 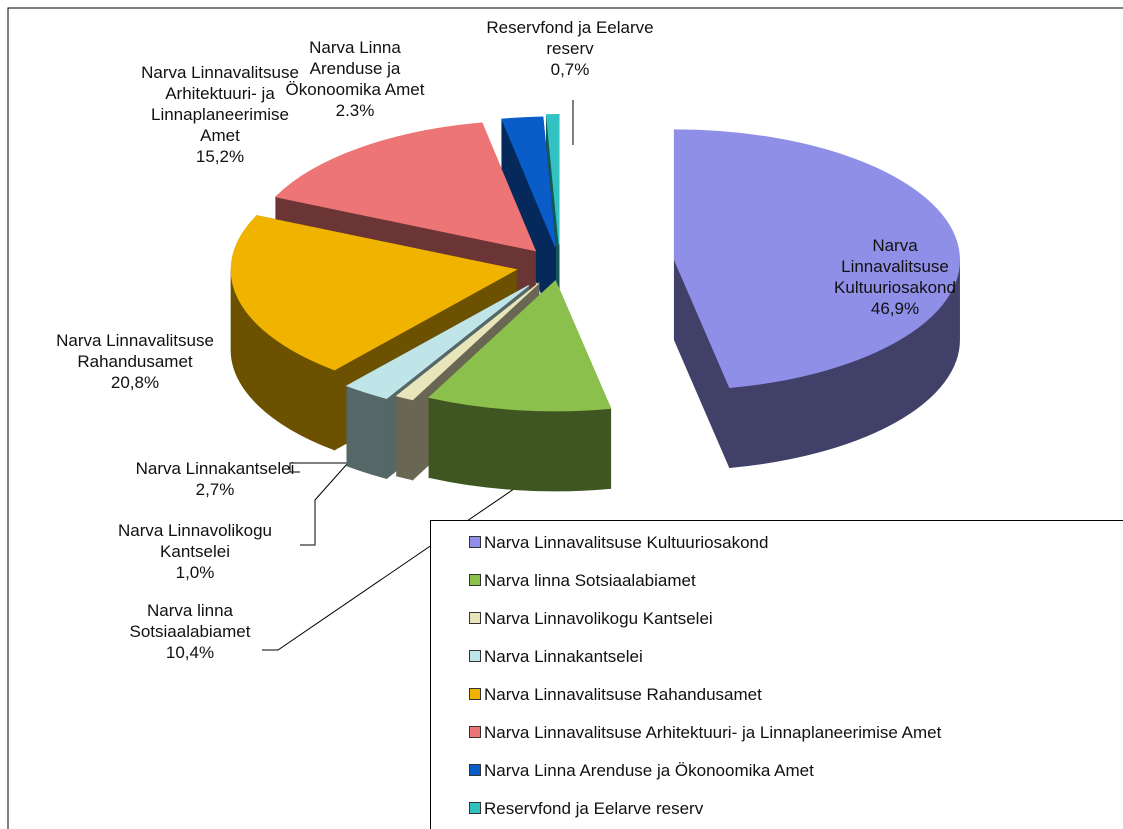 I want to click on data-label: Narva Linnakantselei 2,7%, so click(x=215, y=479).